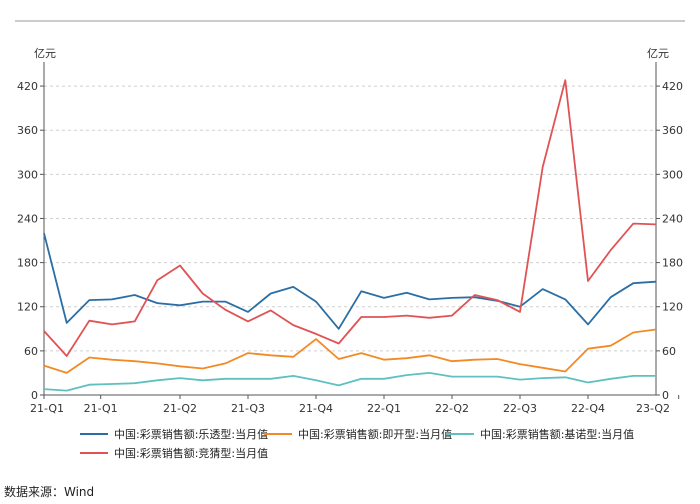 This screenshot has height=504, width=700. What do you see at coordinates (672, 263) in the screenshot?
I see `y-tick-label-right: 180` at bounding box center [672, 263].